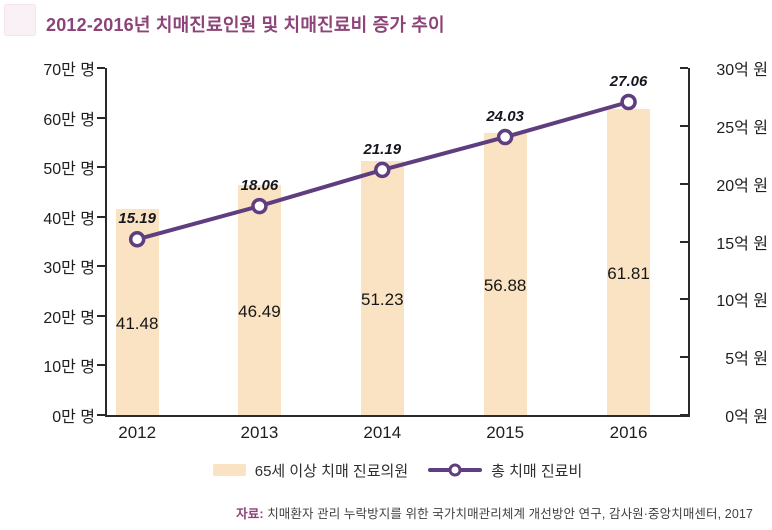 This screenshot has height=530, width=772. What do you see at coordinates (245, 25) in the screenshot?
I see `page-title: 2012-2016년 치매진료인원 및 치매진료비 증가 추이` at bounding box center [245, 25].